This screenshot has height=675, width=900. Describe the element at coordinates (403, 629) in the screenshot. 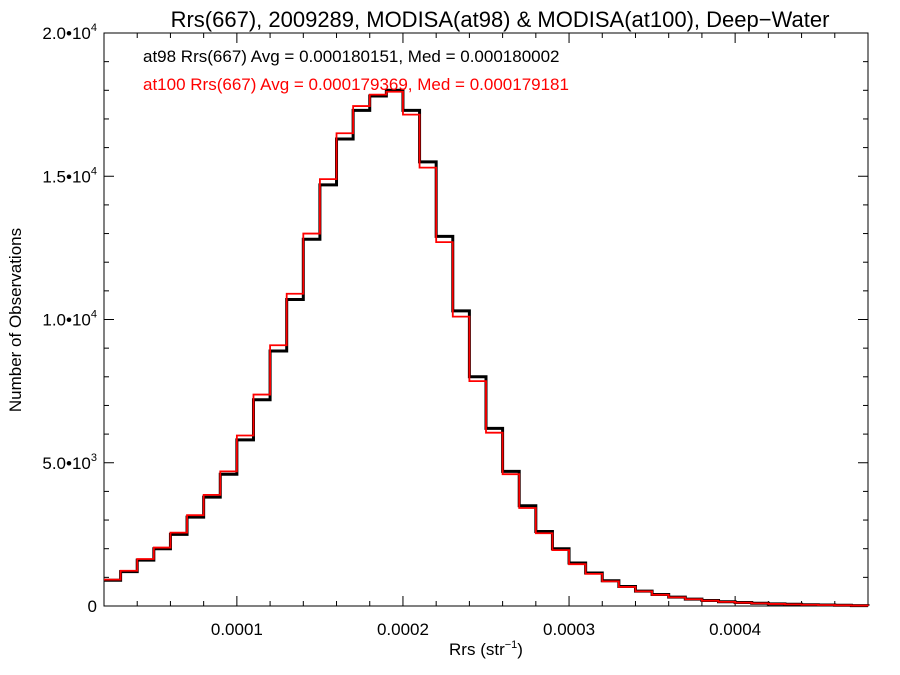

I see `x-tick-label: 0.0002` at that location.